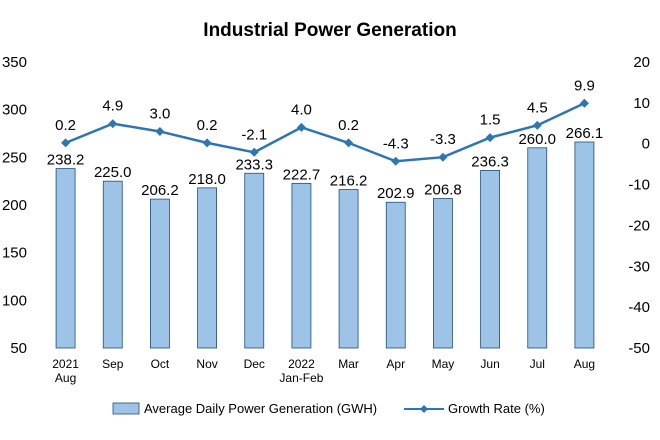 This screenshot has height=440, width=660. Describe the element at coordinates (585, 133) in the screenshot. I see `bar-value-label: 266.1` at that location.